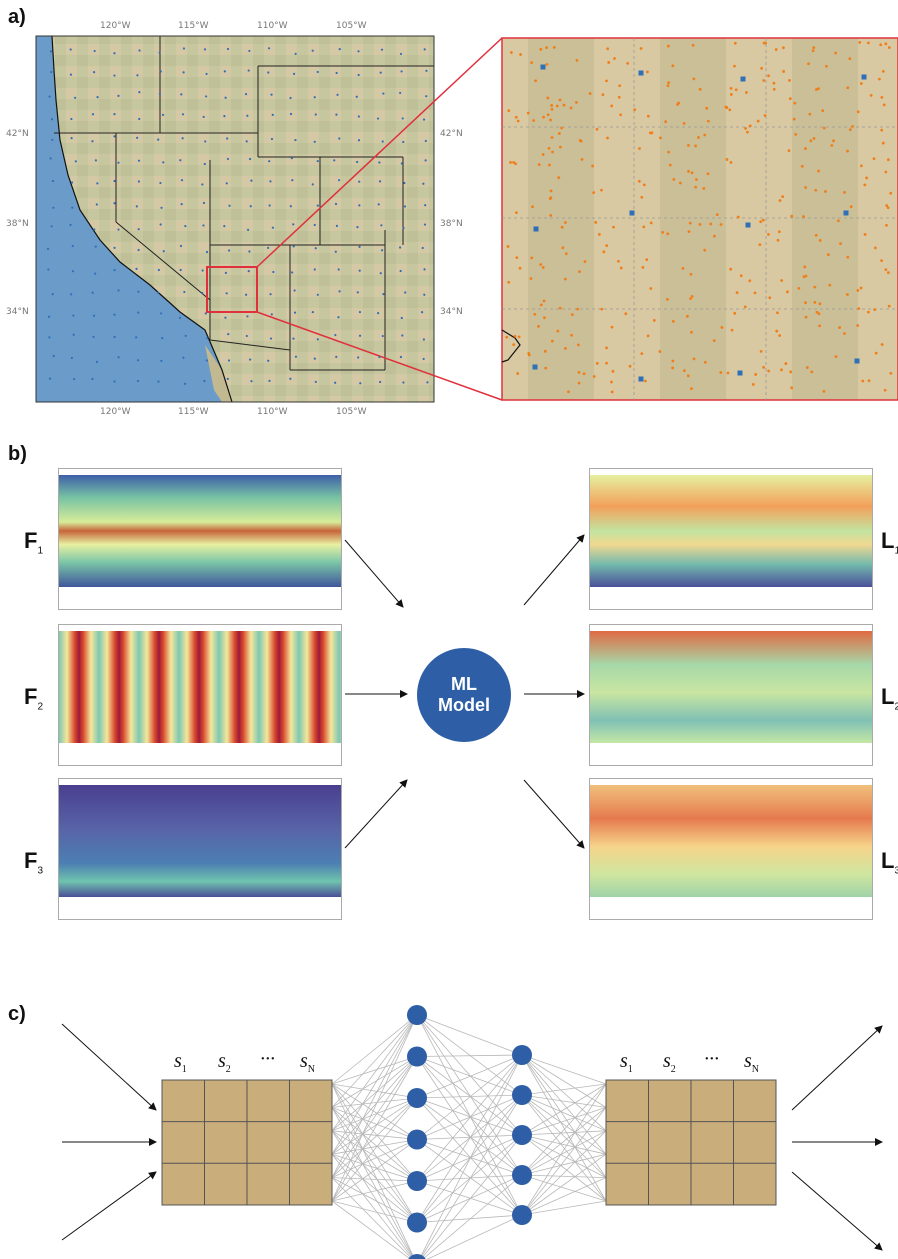 Image resolution: width=898 pixels, height=1259 pixels. What do you see at coordinates (247, 1142) in the screenshot?
I see `left-grid` at bounding box center [247, 1142].